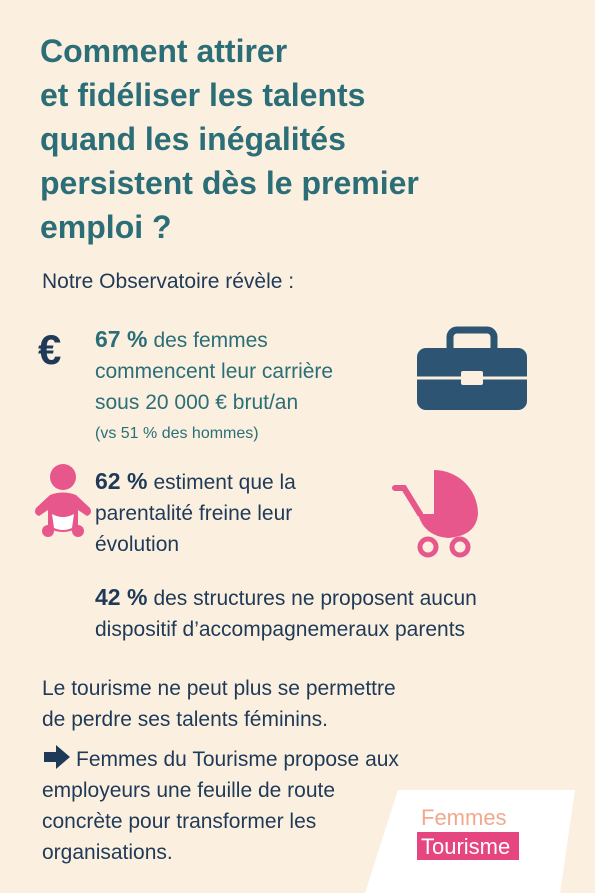 The height and width of the screenshot is (893, 595). I want to click on title-line: quand les inégalités, so click(193, 139).